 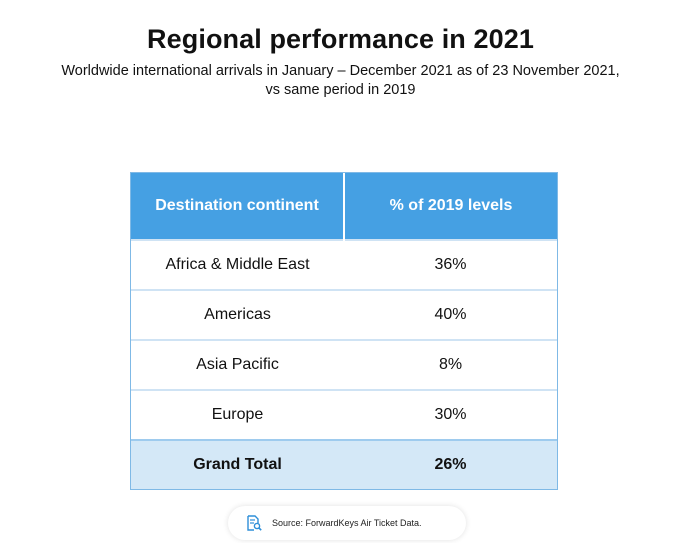 I want to click on column-header-percent: % of 2019 levels, so click(x=450, y=206).